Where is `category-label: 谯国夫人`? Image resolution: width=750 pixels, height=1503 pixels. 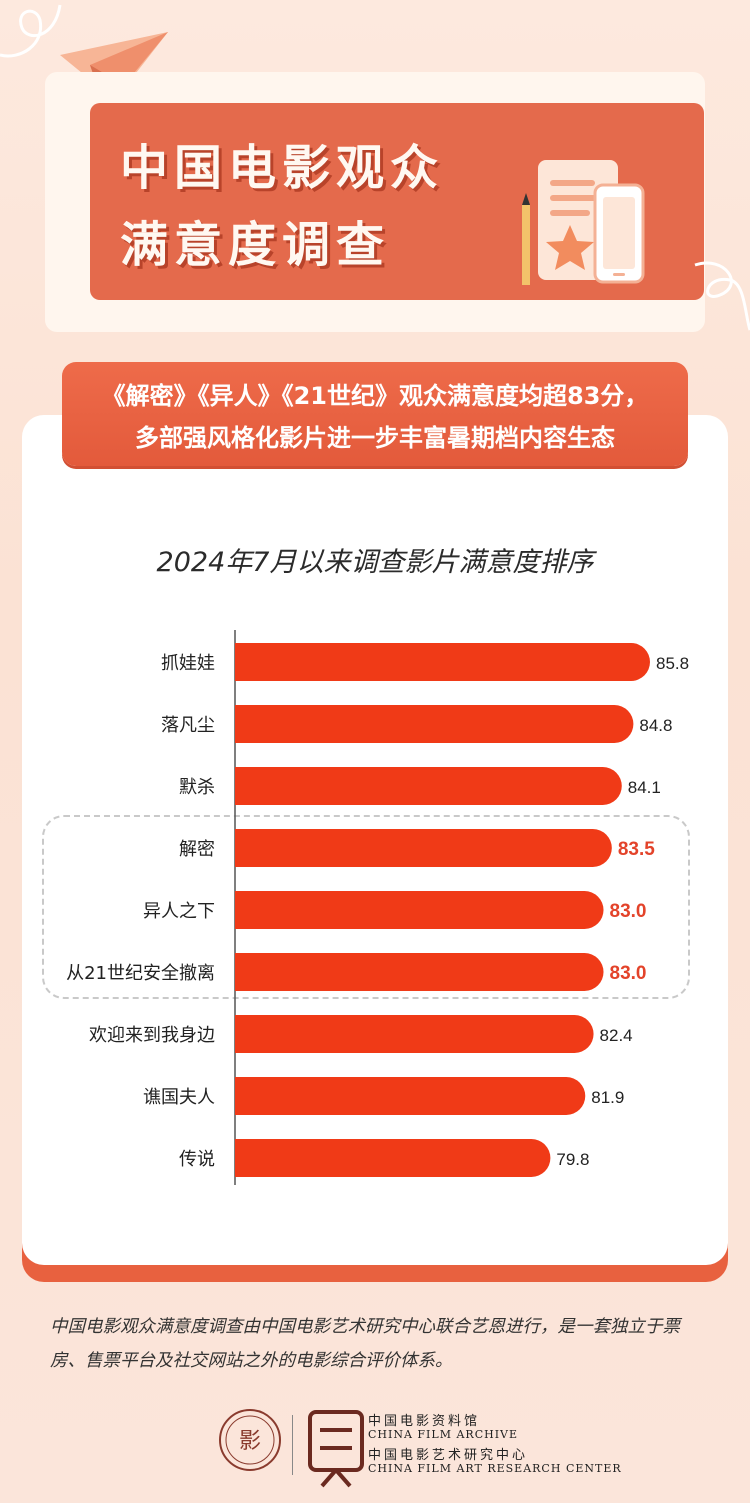
category-label: 谯国夫人 is located at coordinates (179, 1097).